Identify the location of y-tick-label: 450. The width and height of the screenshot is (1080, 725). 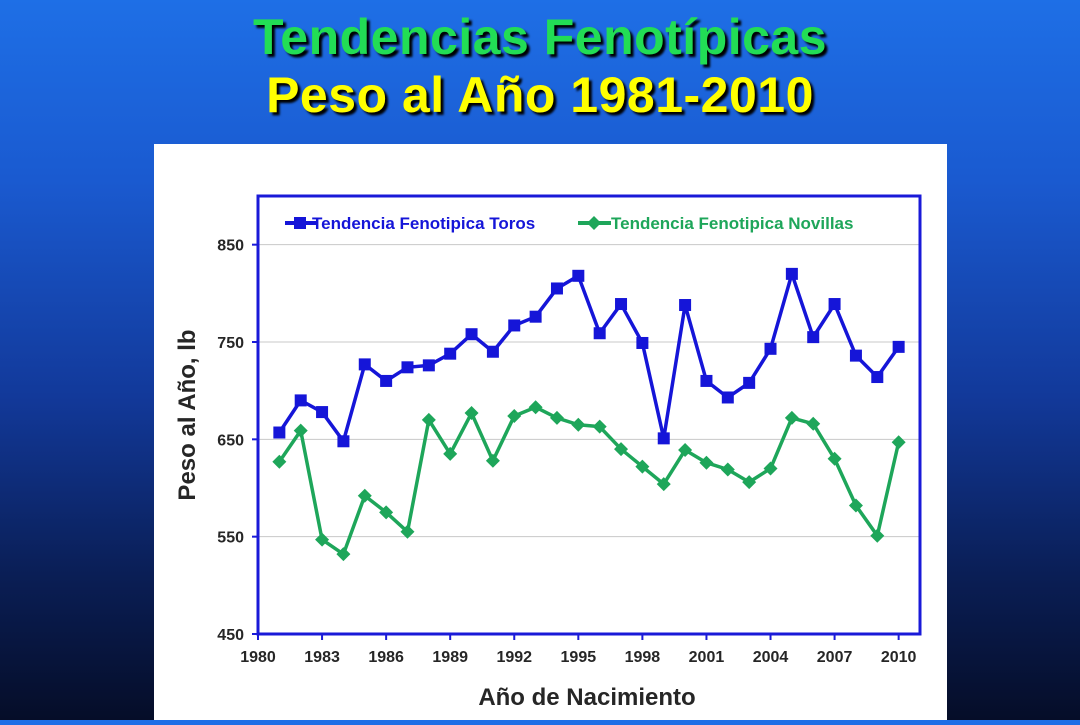
(230, 635).